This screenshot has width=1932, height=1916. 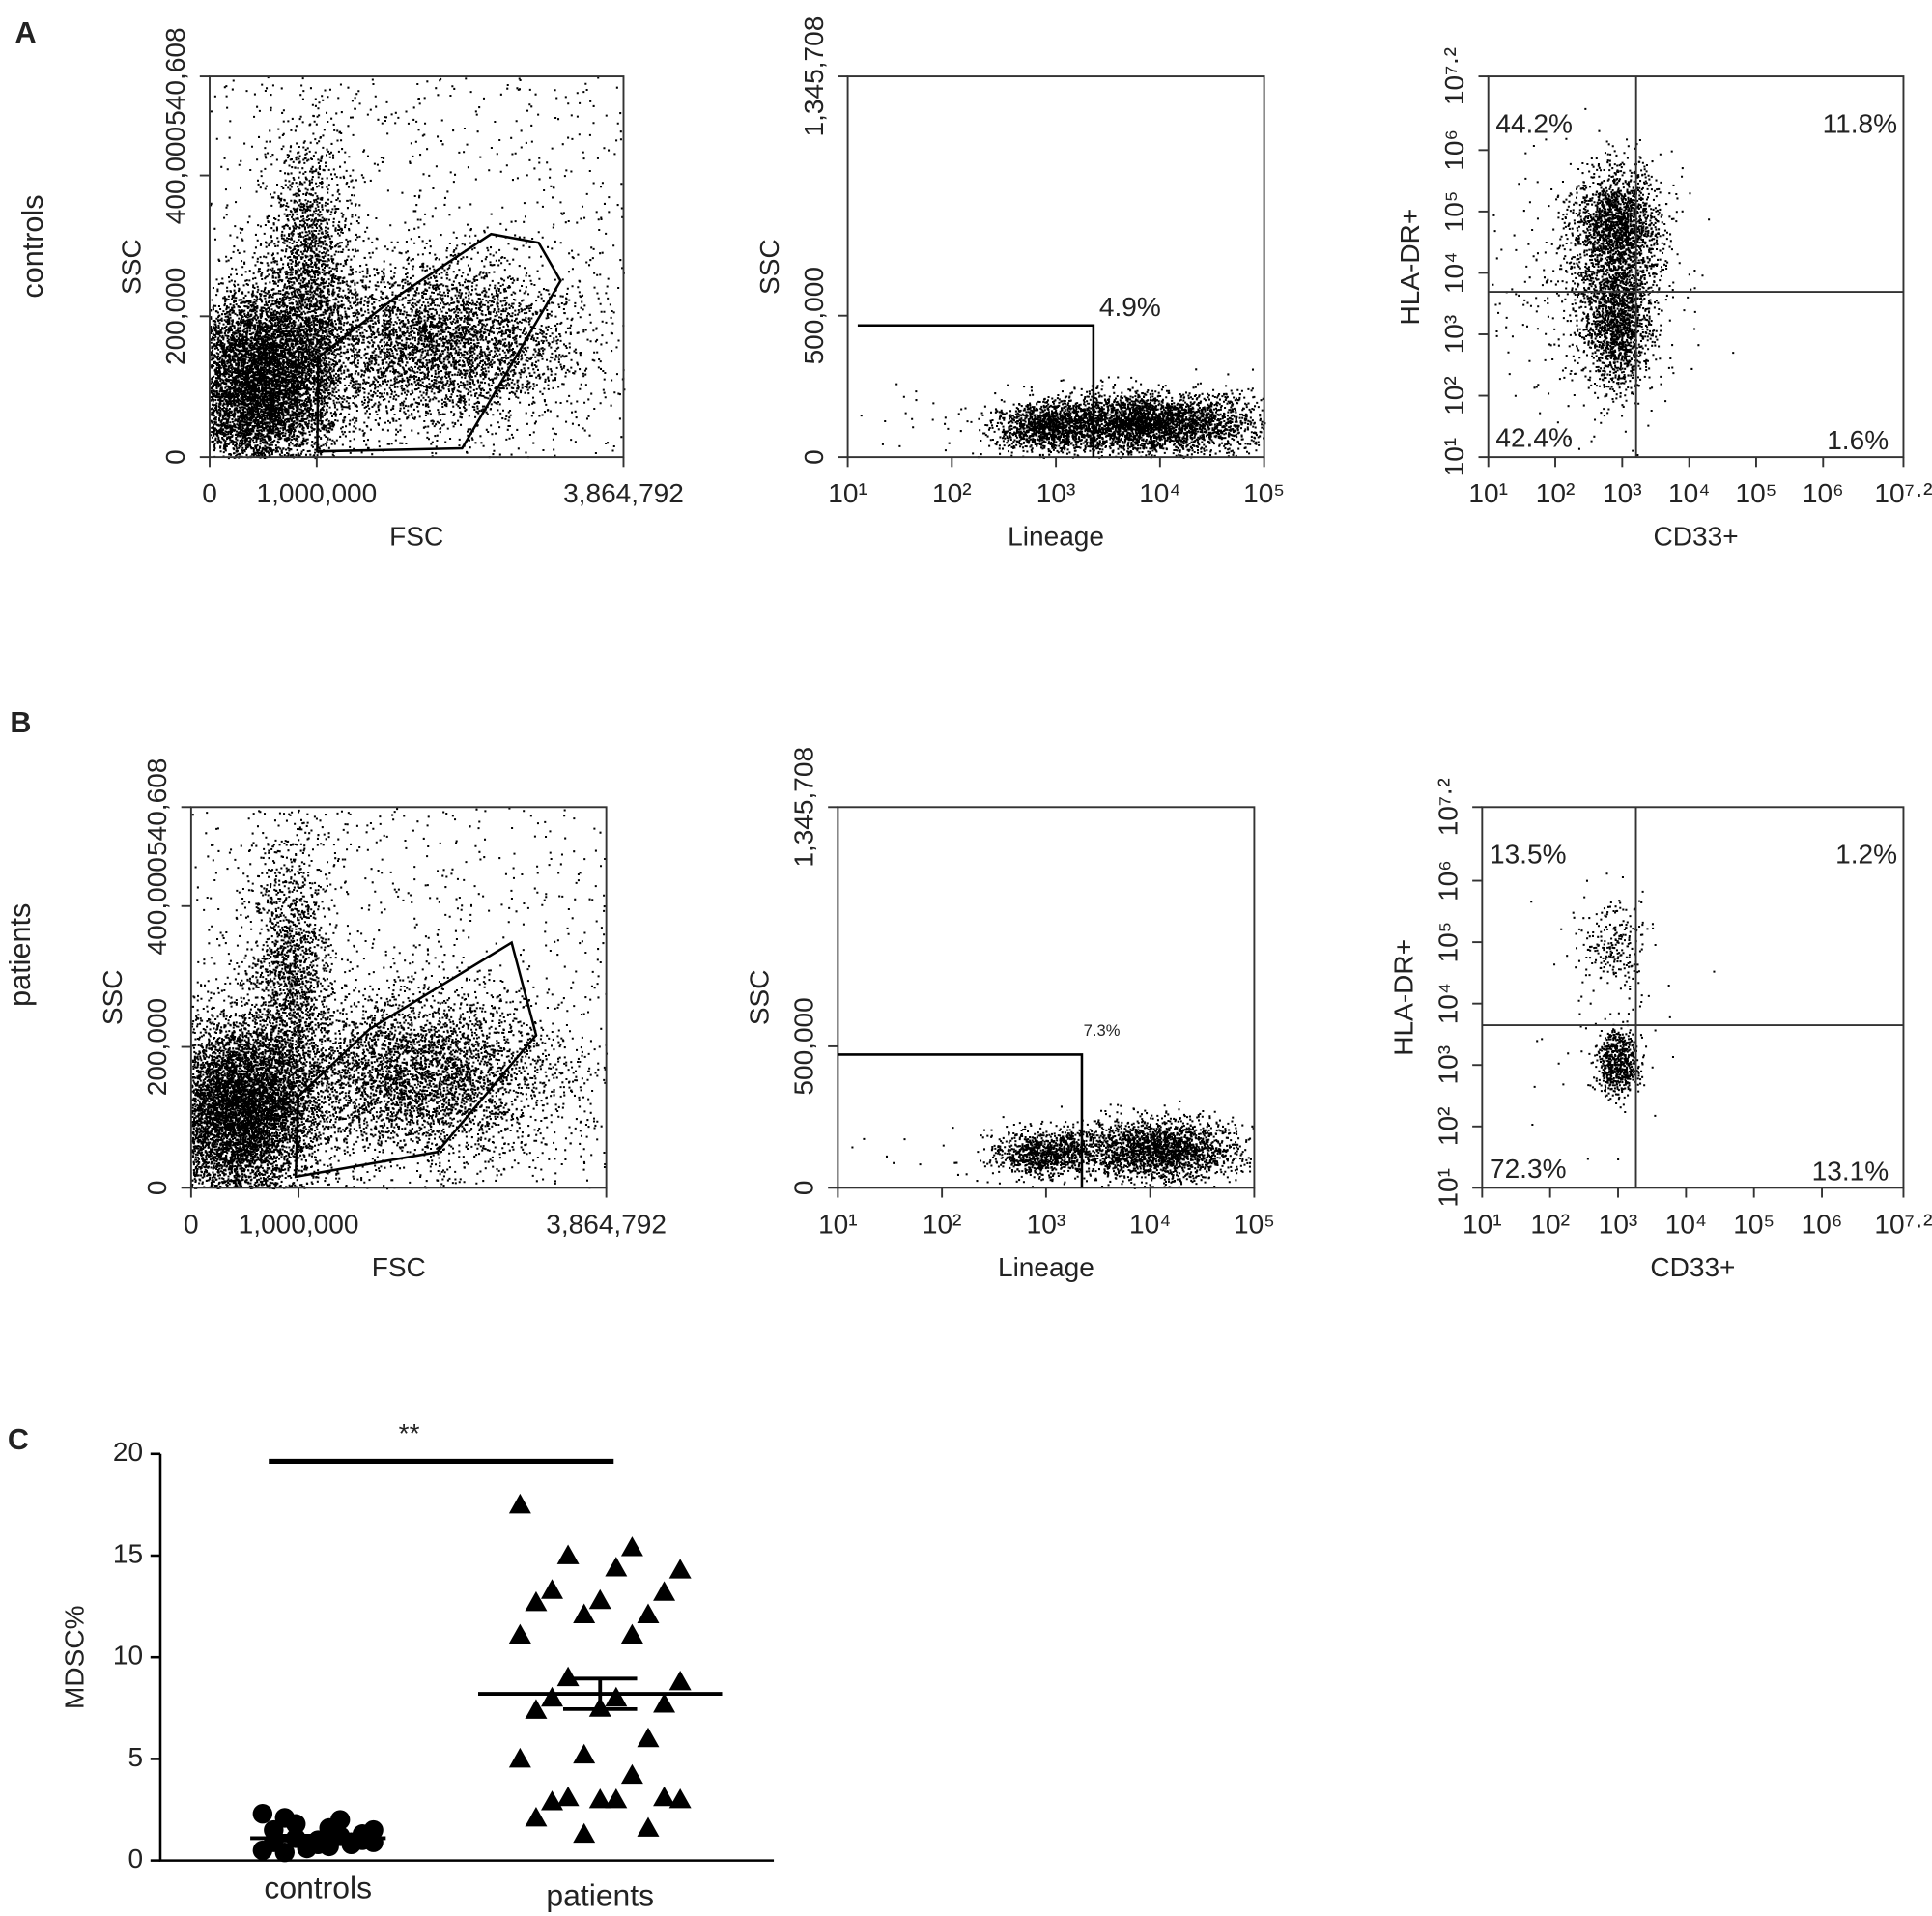 What do you see at coordinates (128, 1553) in the screenshot?
I see `y-tick-label: 15` at bounding box center [128, 1553].